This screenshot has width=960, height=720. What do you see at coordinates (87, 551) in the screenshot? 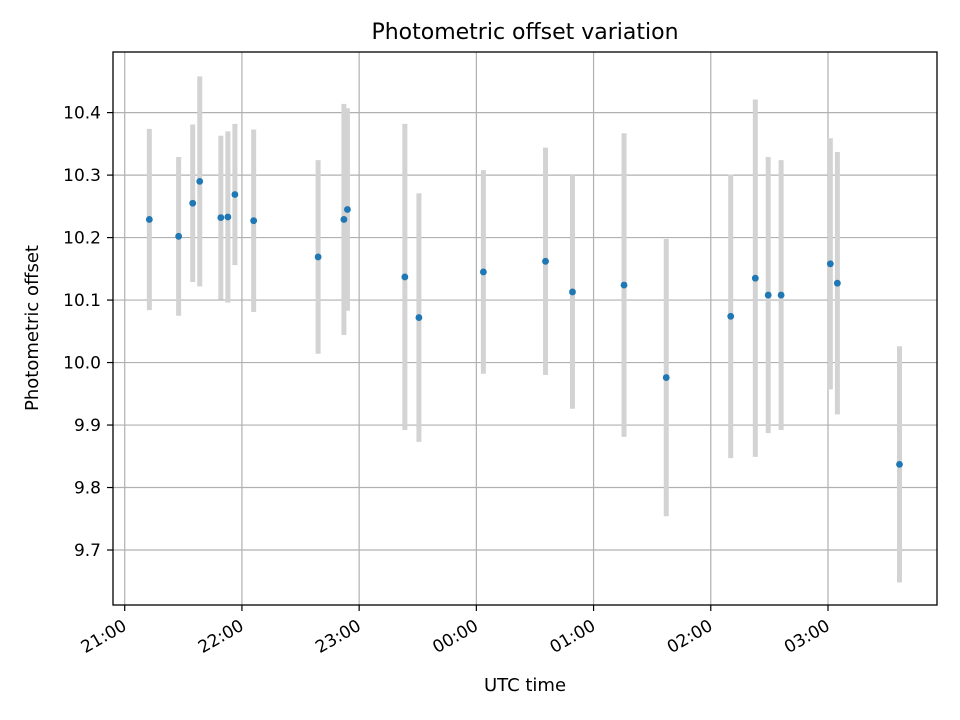
I see `y-tick-label: 9.7` at bounding box center [87, 551].